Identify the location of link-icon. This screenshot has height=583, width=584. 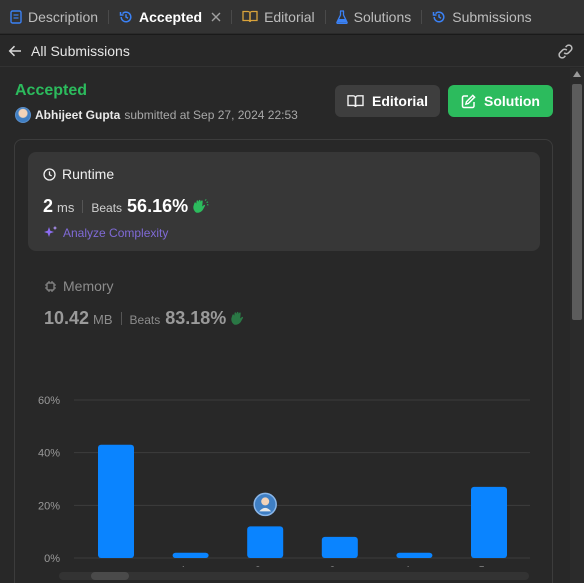
(565, 51).